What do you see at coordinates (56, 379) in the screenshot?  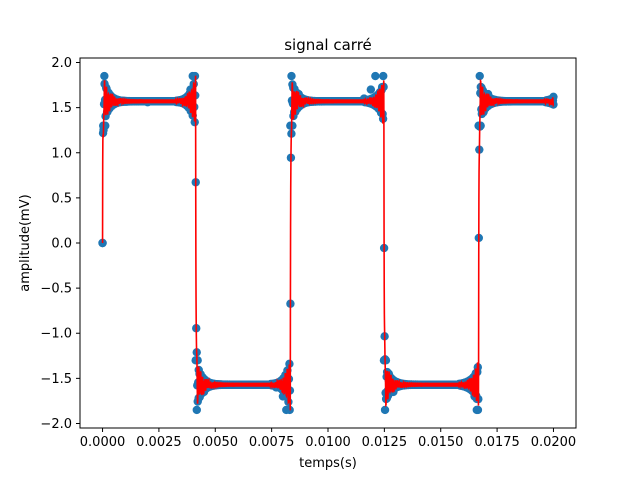 I see `y-tick-label: −1.5` at bounding box center [56, 379].